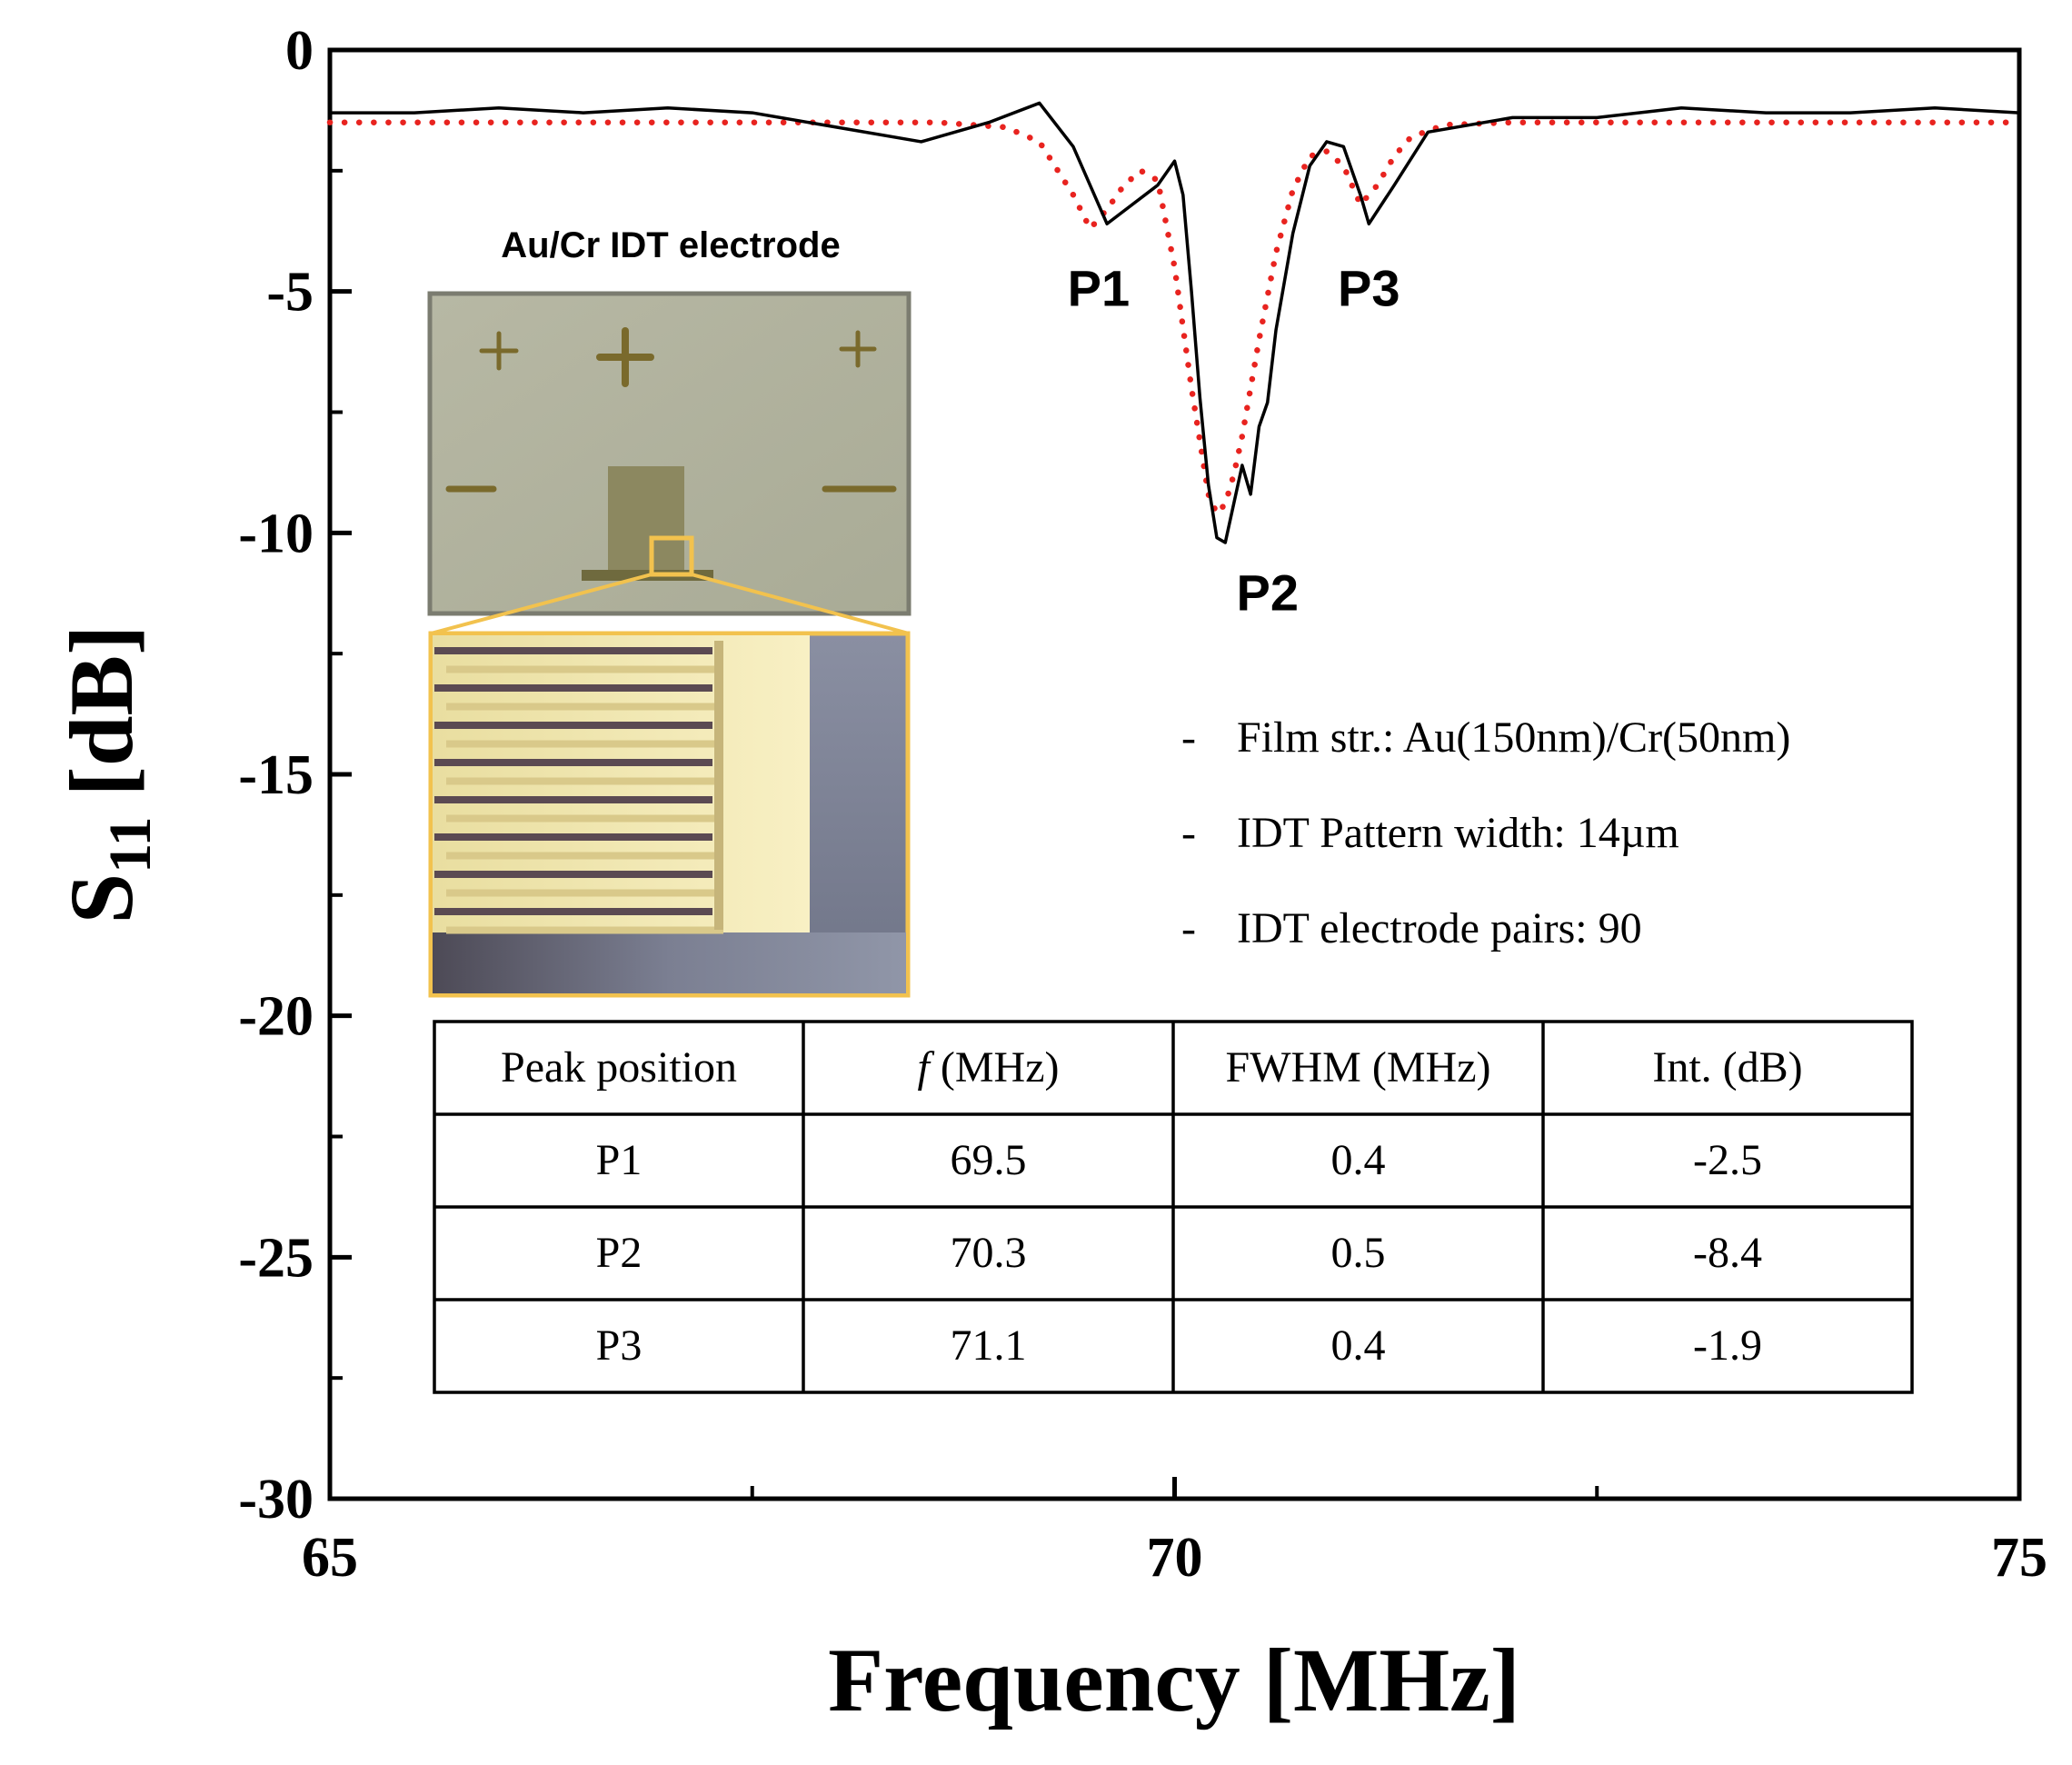 The width and height of the screenshot is (2072, 1765). Describe the element at coordinates (130, 844) in the screenshot. I see `y-axis-subscript: 11` at that location.